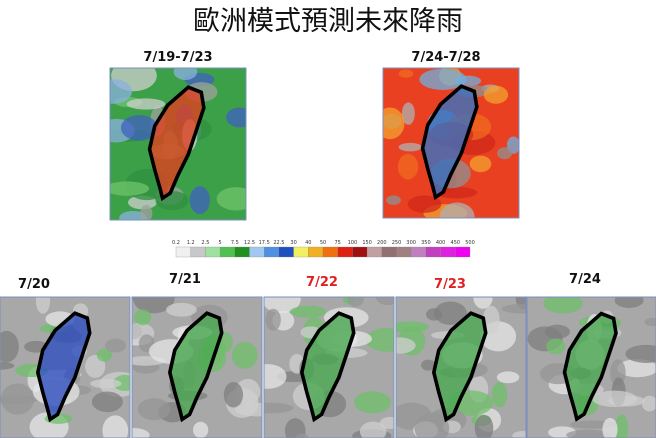 The width and height of the screenshot is (656, 438). I want to click on colorbar-label: 500, so click(470, 243).